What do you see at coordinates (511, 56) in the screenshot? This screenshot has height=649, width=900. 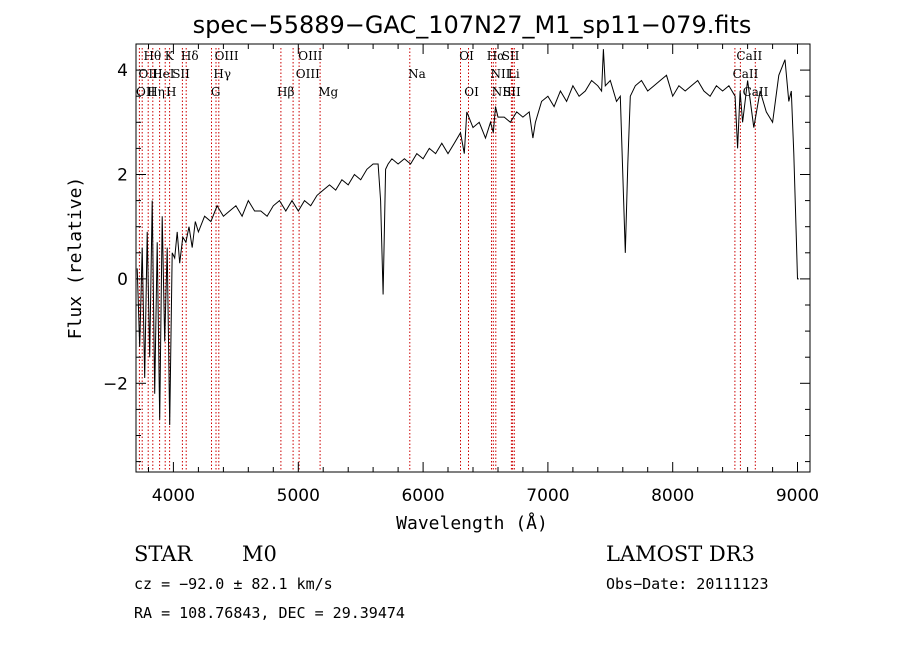 I see `line-label-7: SII` at bounding box center [511, 56].